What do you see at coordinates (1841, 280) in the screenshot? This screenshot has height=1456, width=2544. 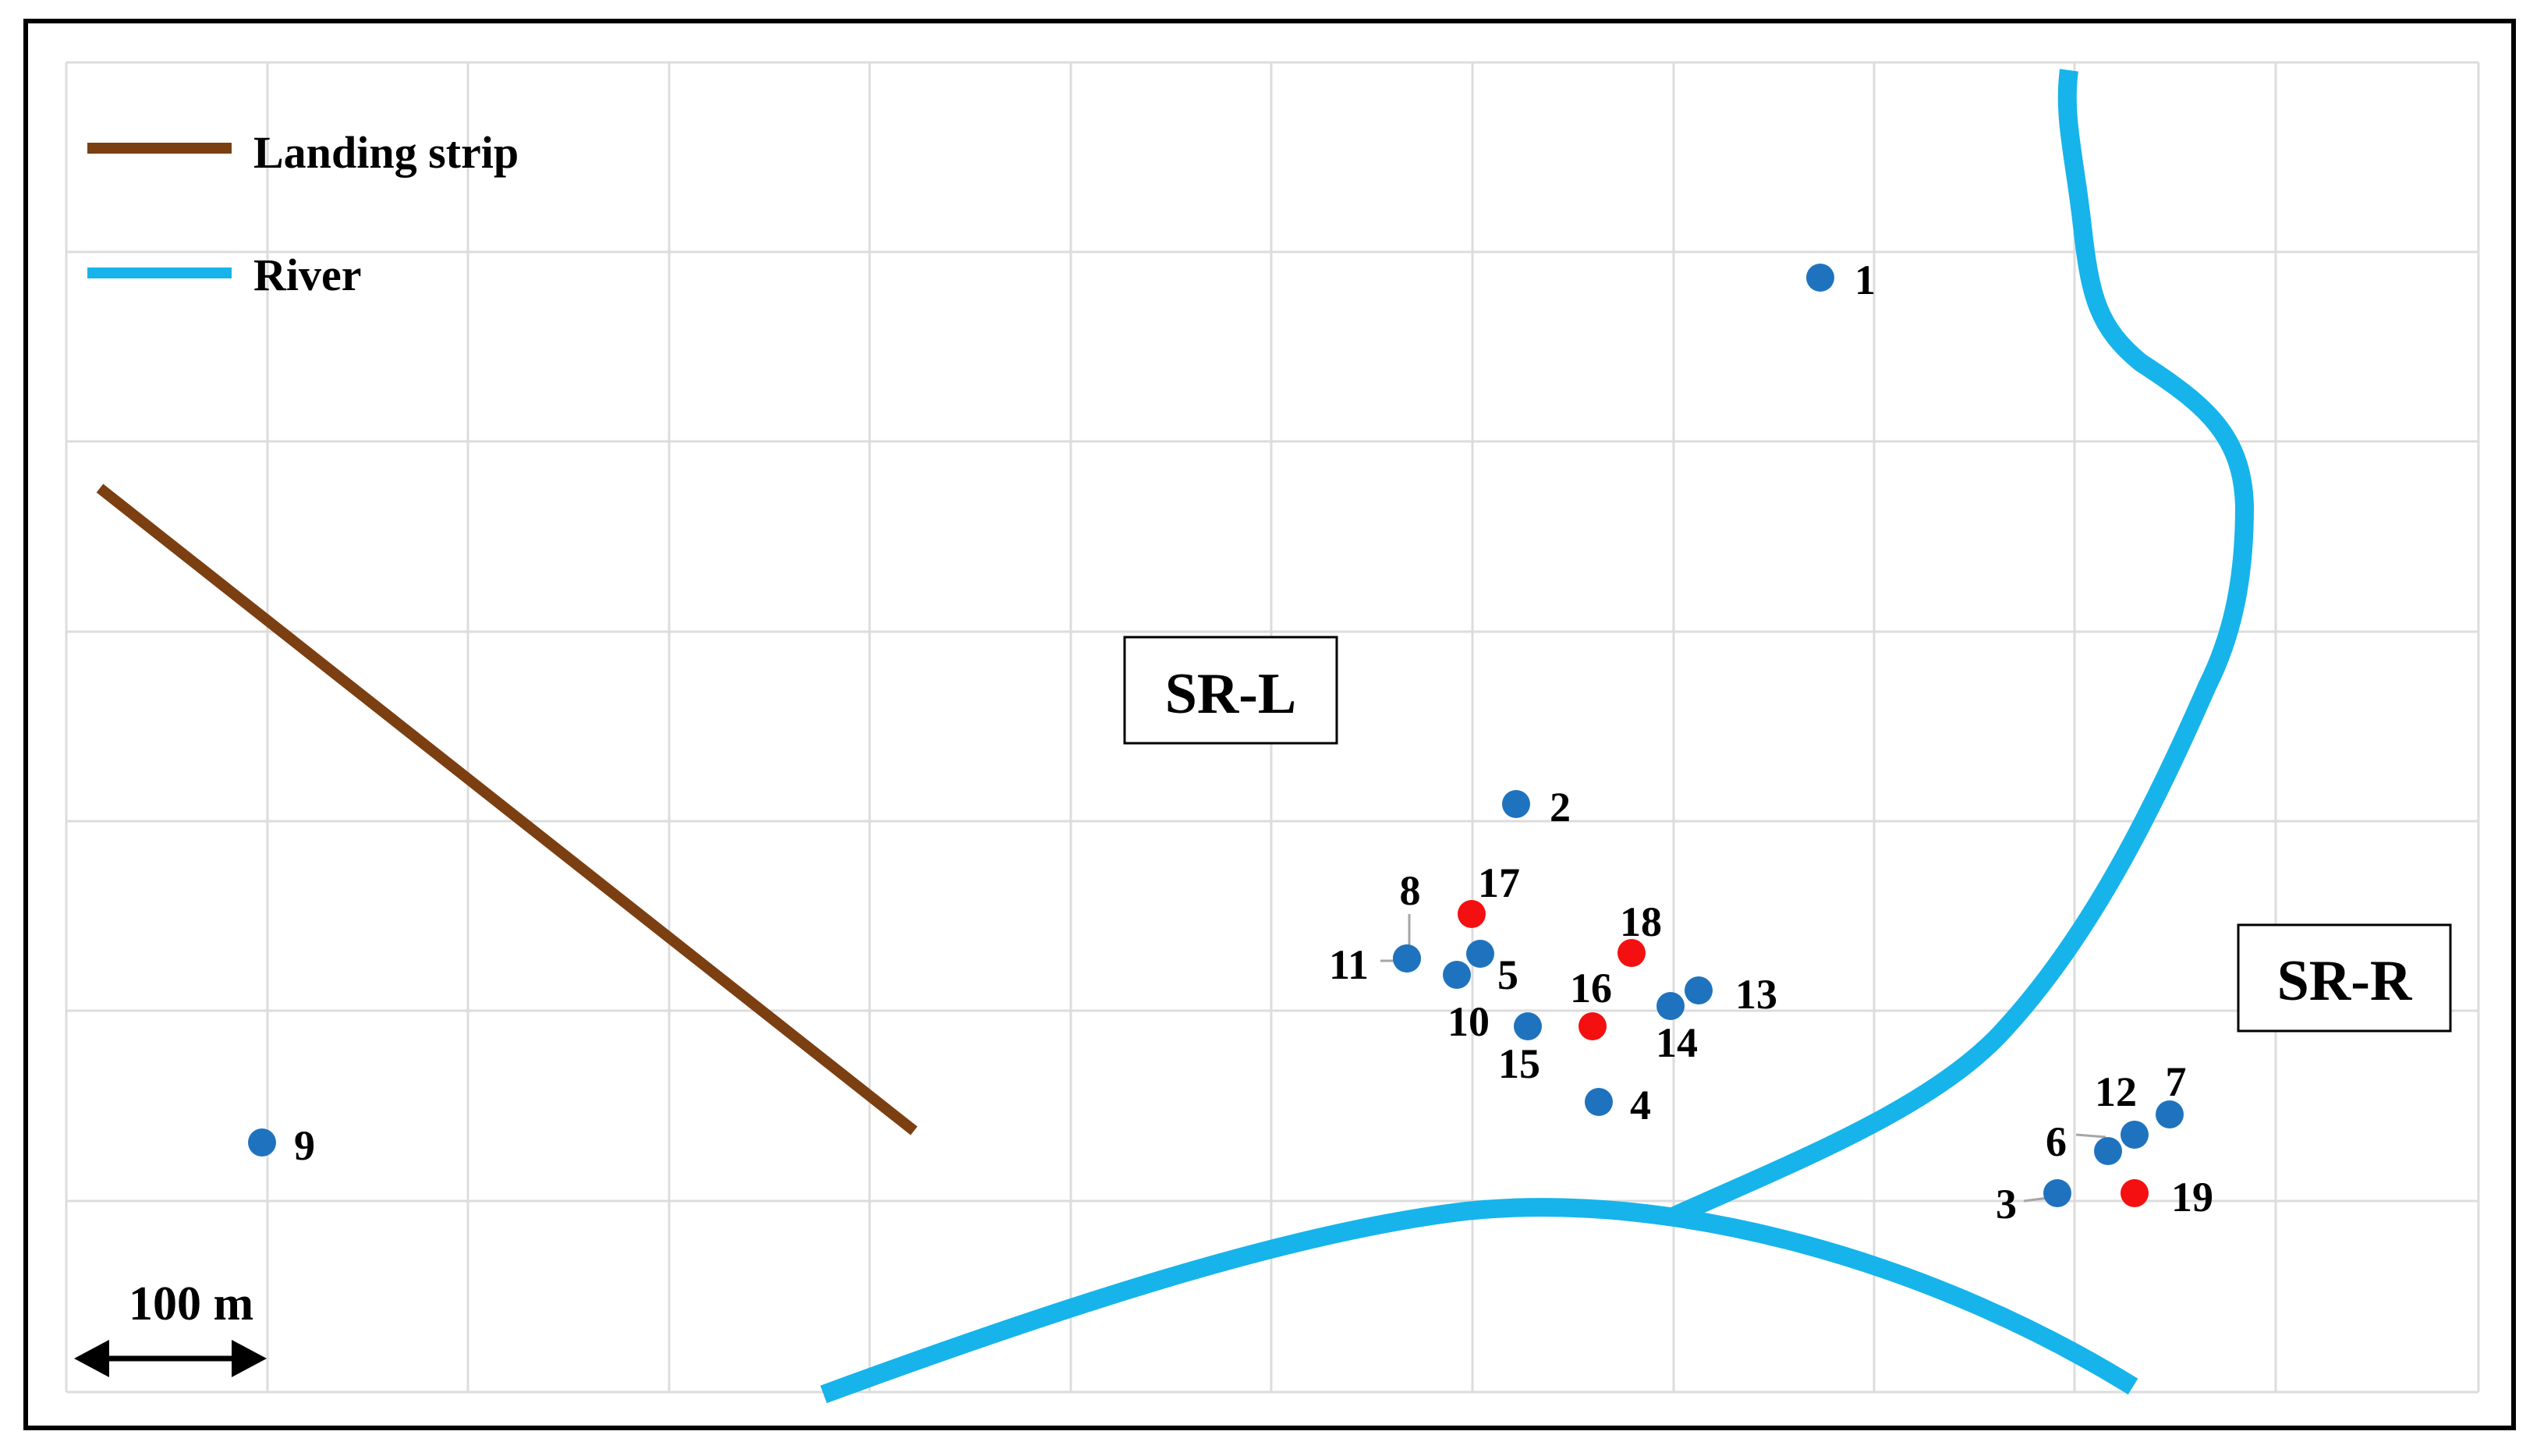 I see `site-1: 1` at bounding box center [1841, 280].